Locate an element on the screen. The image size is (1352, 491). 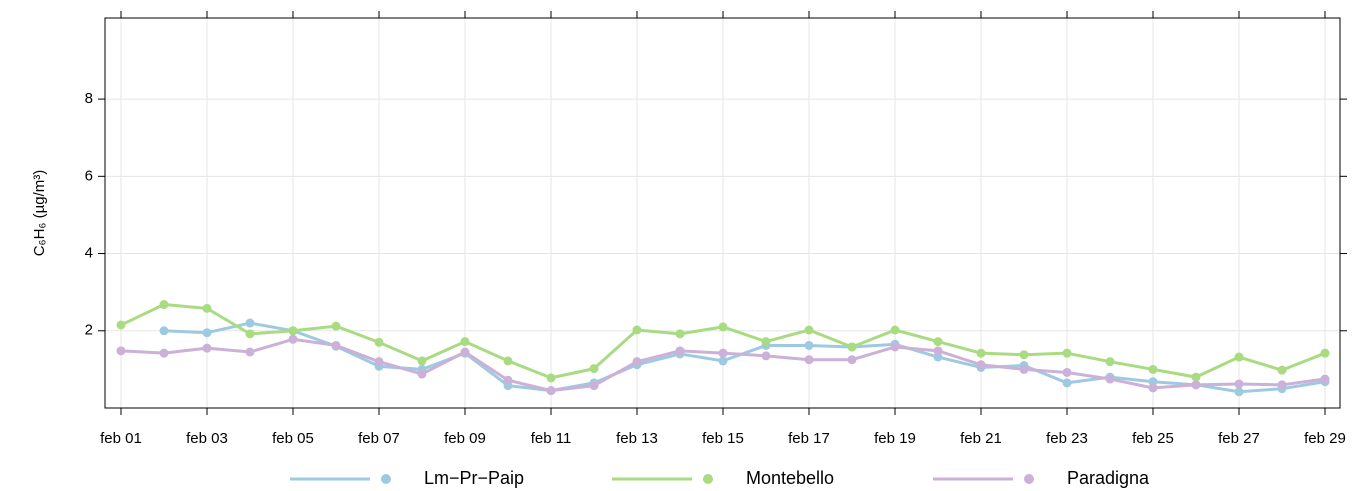
x-tick-label: feb 11 is located at coordinates (551, 438).